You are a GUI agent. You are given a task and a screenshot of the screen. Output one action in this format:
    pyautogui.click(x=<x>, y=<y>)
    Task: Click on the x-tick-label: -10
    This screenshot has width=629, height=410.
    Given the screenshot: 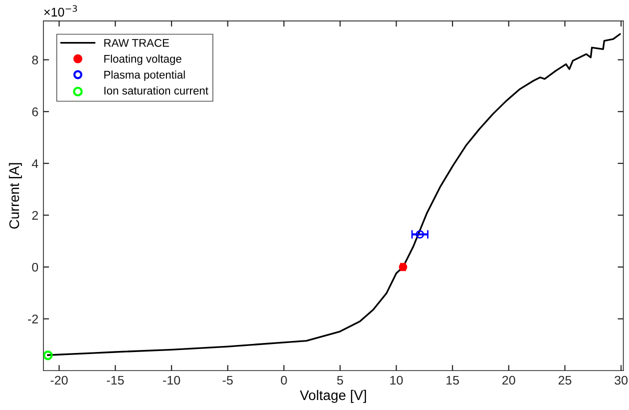 What is the action you would take?
    pyautogui.click(x=171, y=380)
    